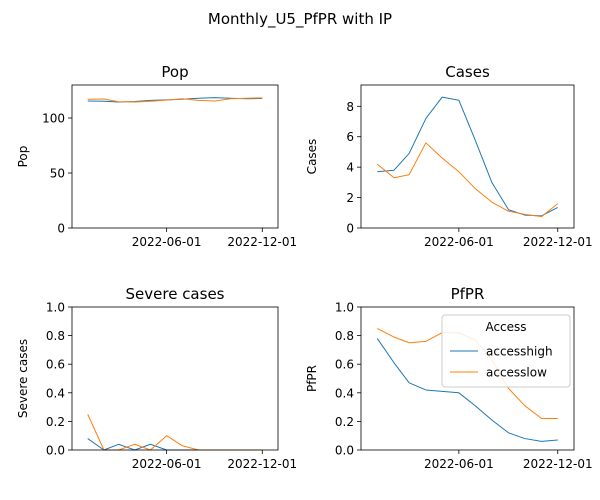 Image resolution: width=600 pixels, height=500 pixels. What do you see at coordinates (350, 107) in the screenshot?
I see `y-tick-label: 8` at bounding box center [350, 107].